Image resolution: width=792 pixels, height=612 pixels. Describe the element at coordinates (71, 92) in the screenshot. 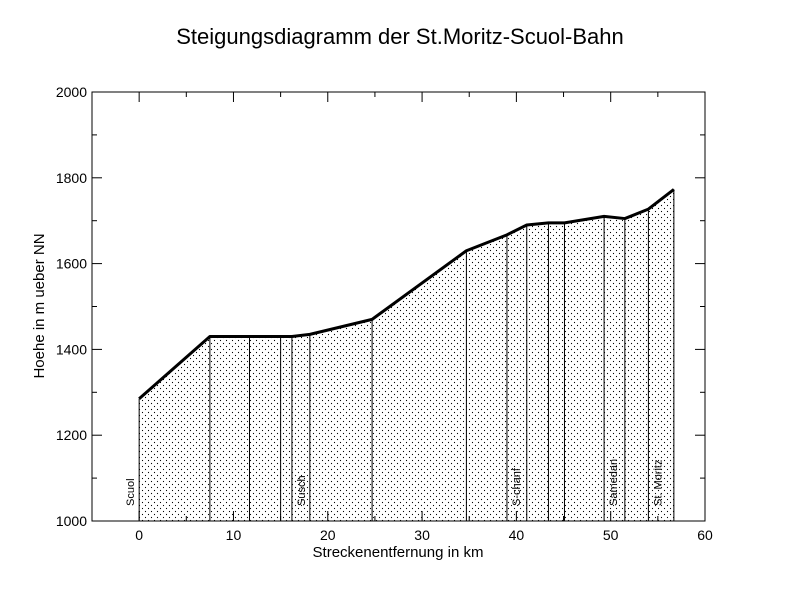

I see `y-tick-label: 2000` at that location.